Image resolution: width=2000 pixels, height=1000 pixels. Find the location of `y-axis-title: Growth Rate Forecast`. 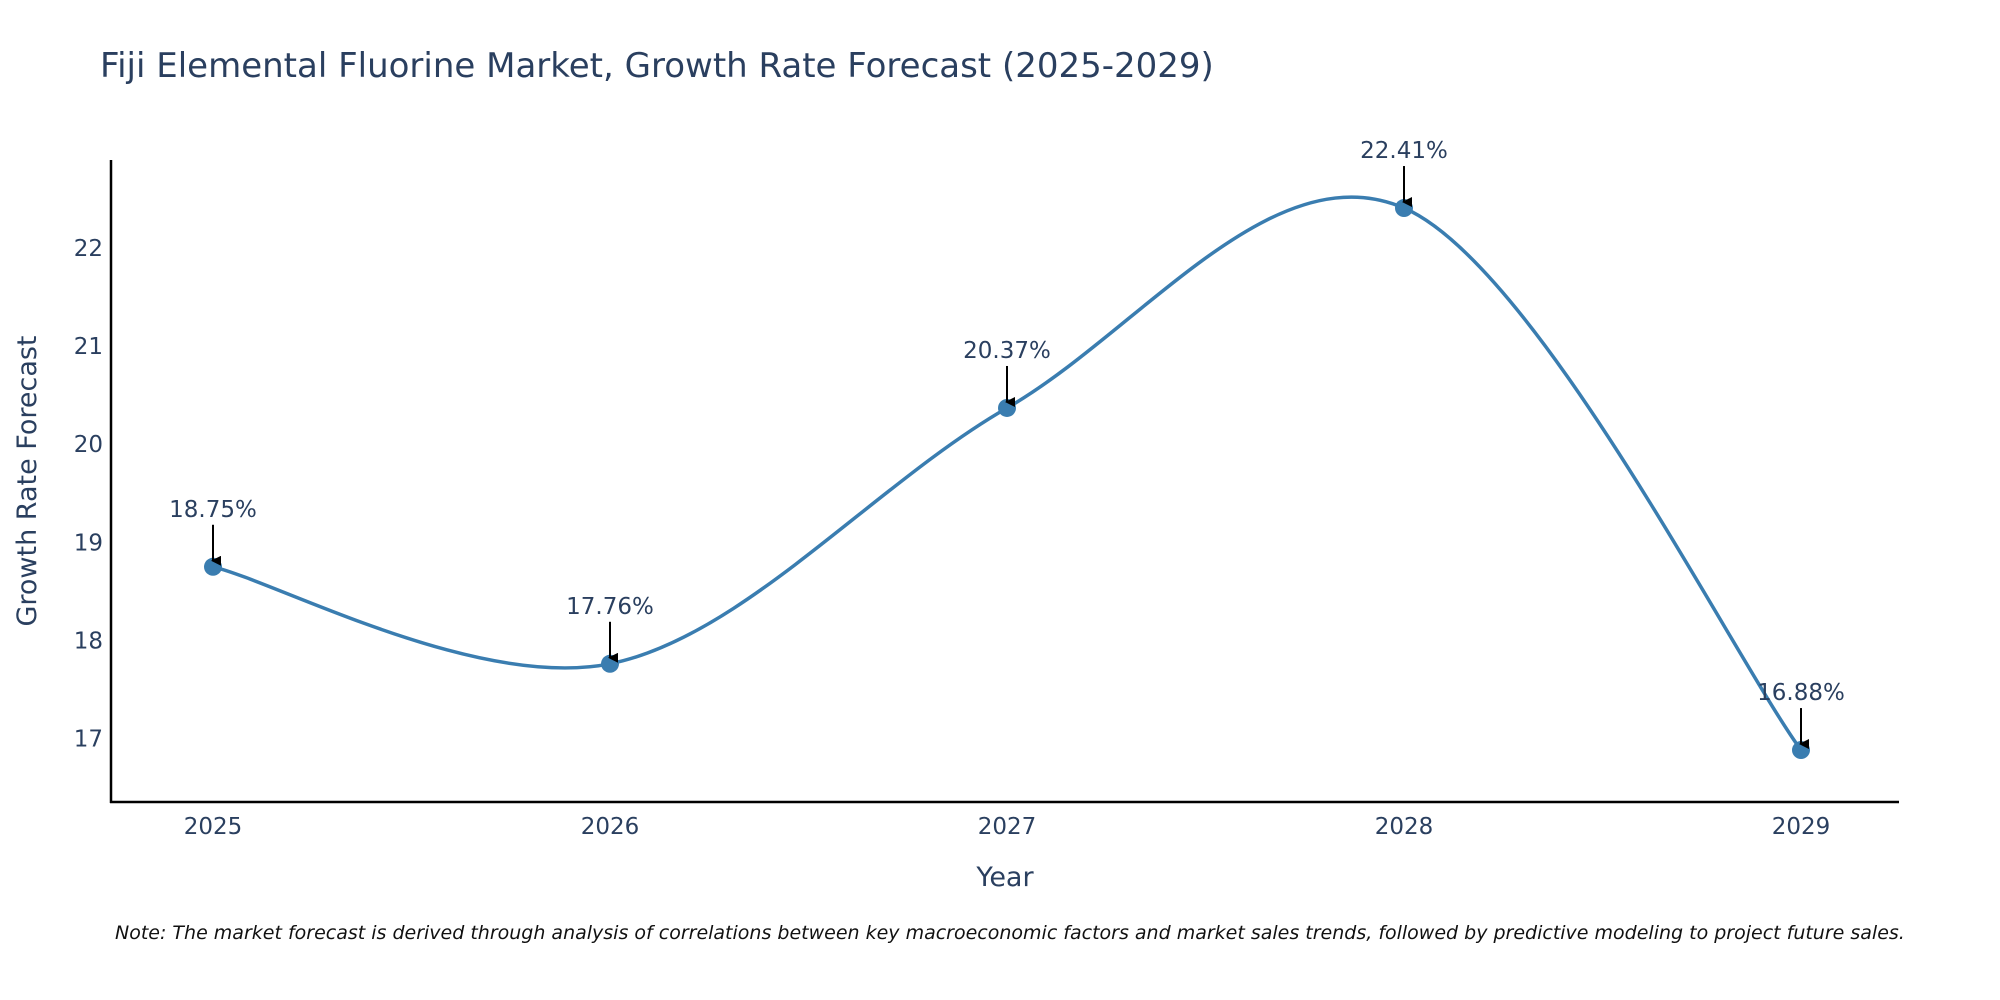

y-axis-title: Growth Rate Forecast is located at coordinates (27, 480).